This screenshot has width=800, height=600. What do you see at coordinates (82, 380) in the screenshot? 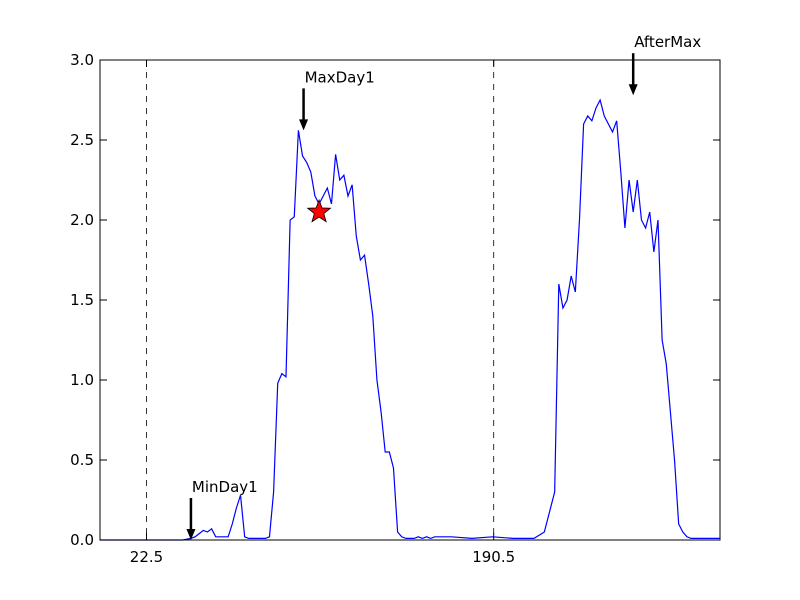
I see `y-tick-label-2: 1.0` at bounding box center [82, 380].